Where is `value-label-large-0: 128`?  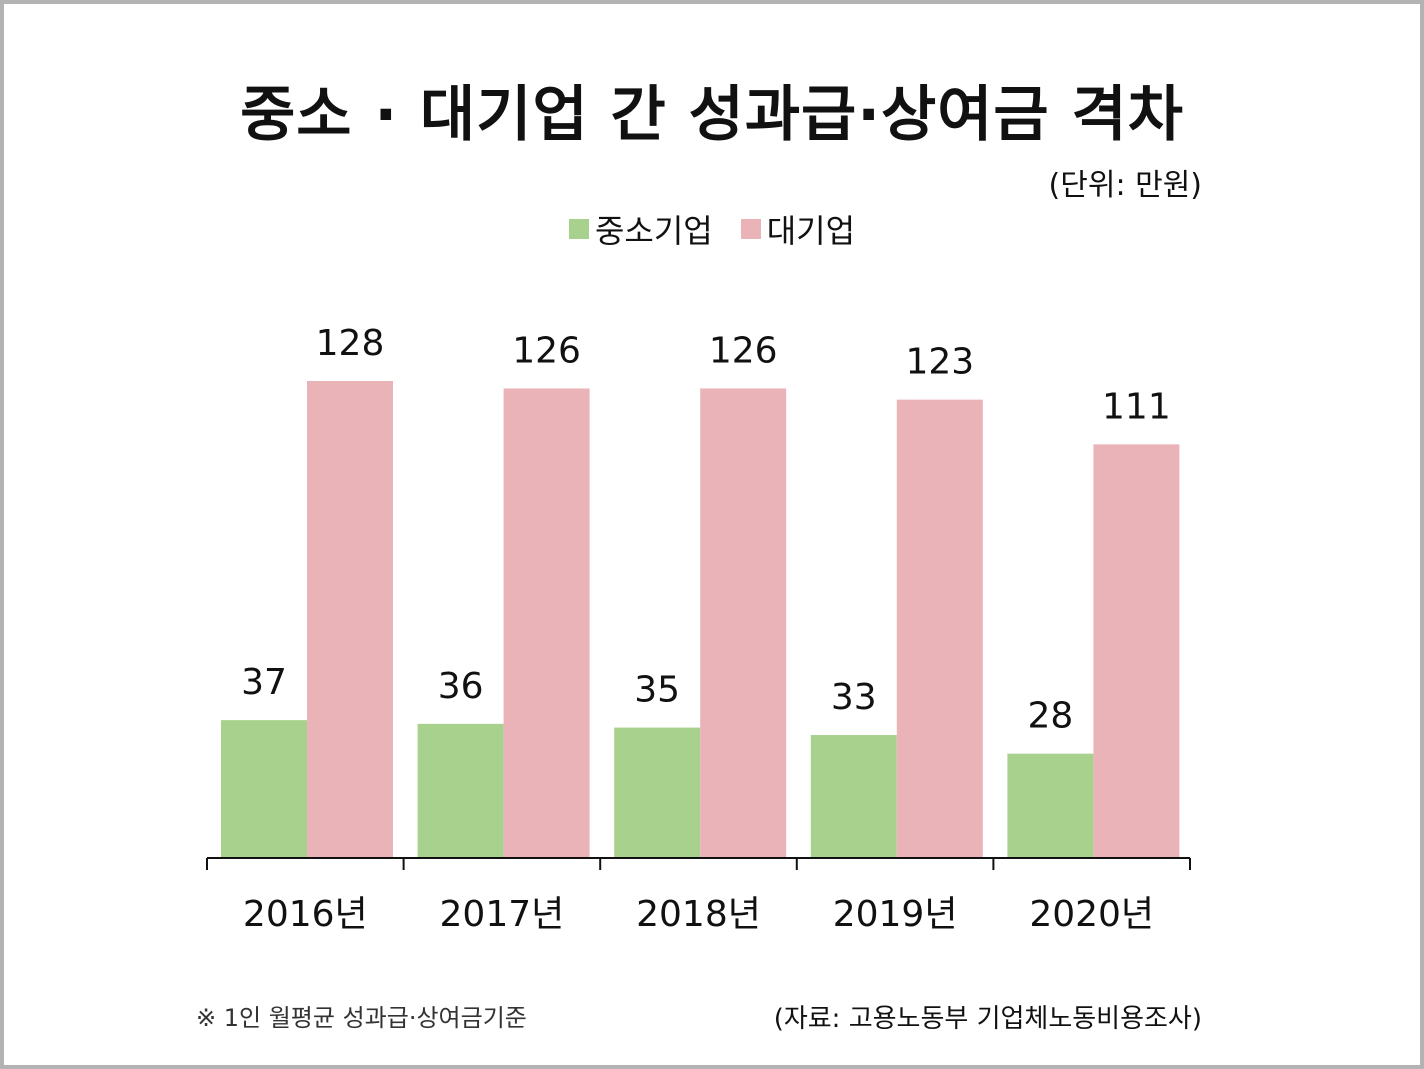
value-label-large-0: 128 is located at coordinates (350, 343).